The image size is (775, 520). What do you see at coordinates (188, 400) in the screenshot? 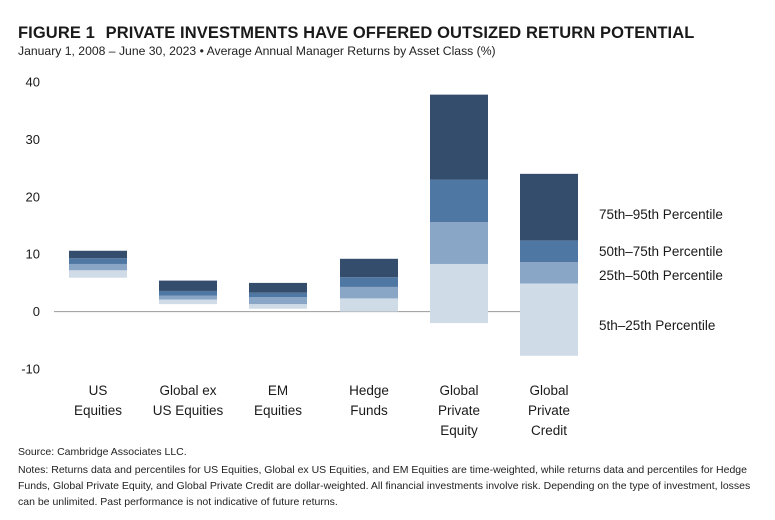
I see `category-label: Global ex US Equities` at bounding box center [188, 400].